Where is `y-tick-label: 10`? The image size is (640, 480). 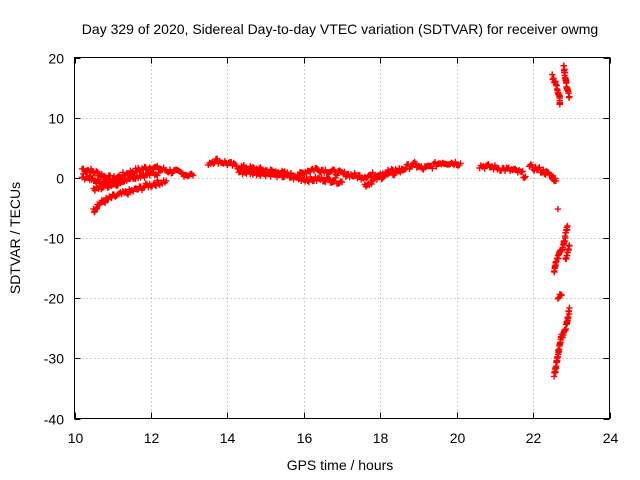 y-tick-label: 10 is located at coordinates (56, 119).